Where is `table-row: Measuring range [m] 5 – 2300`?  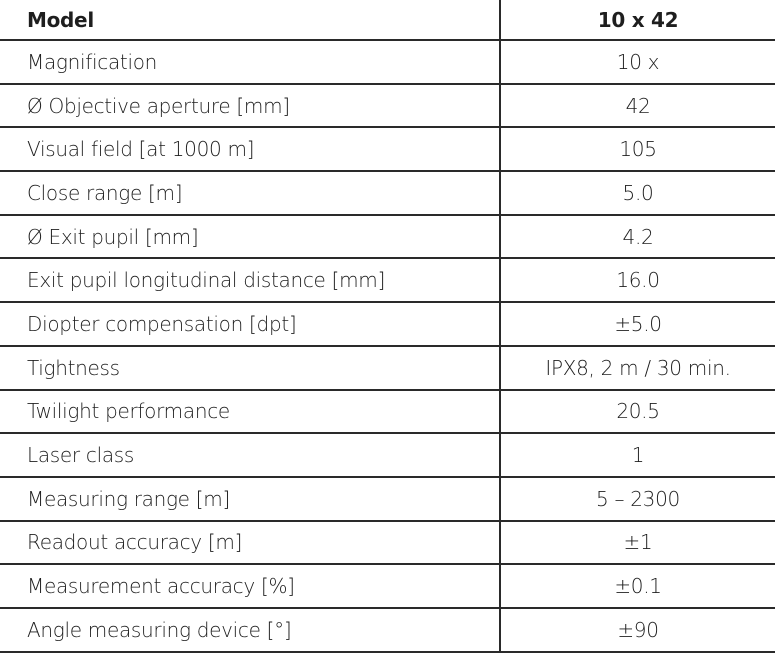 table-row: Measuring range [m] 5 – 2300 is located at coordinates (387, 499).